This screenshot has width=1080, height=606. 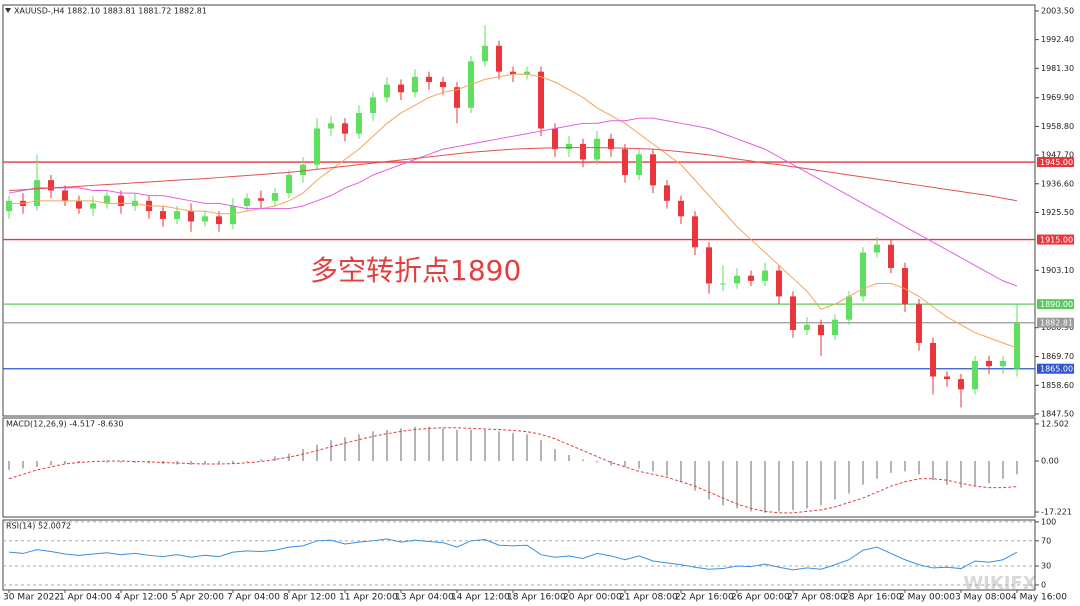 What do you see at coordinates (983, 598) in the screenshot?
I see `x-tick-label: 3 May 08:00` at bounding box center [983, 598].